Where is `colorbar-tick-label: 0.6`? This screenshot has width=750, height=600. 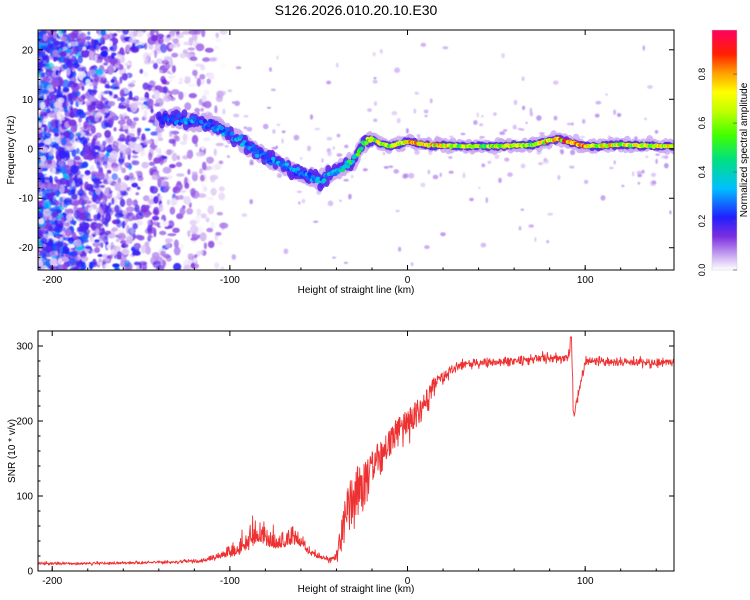
colorbar-tick-label: 0.6 is located at coordinates (702, 123).